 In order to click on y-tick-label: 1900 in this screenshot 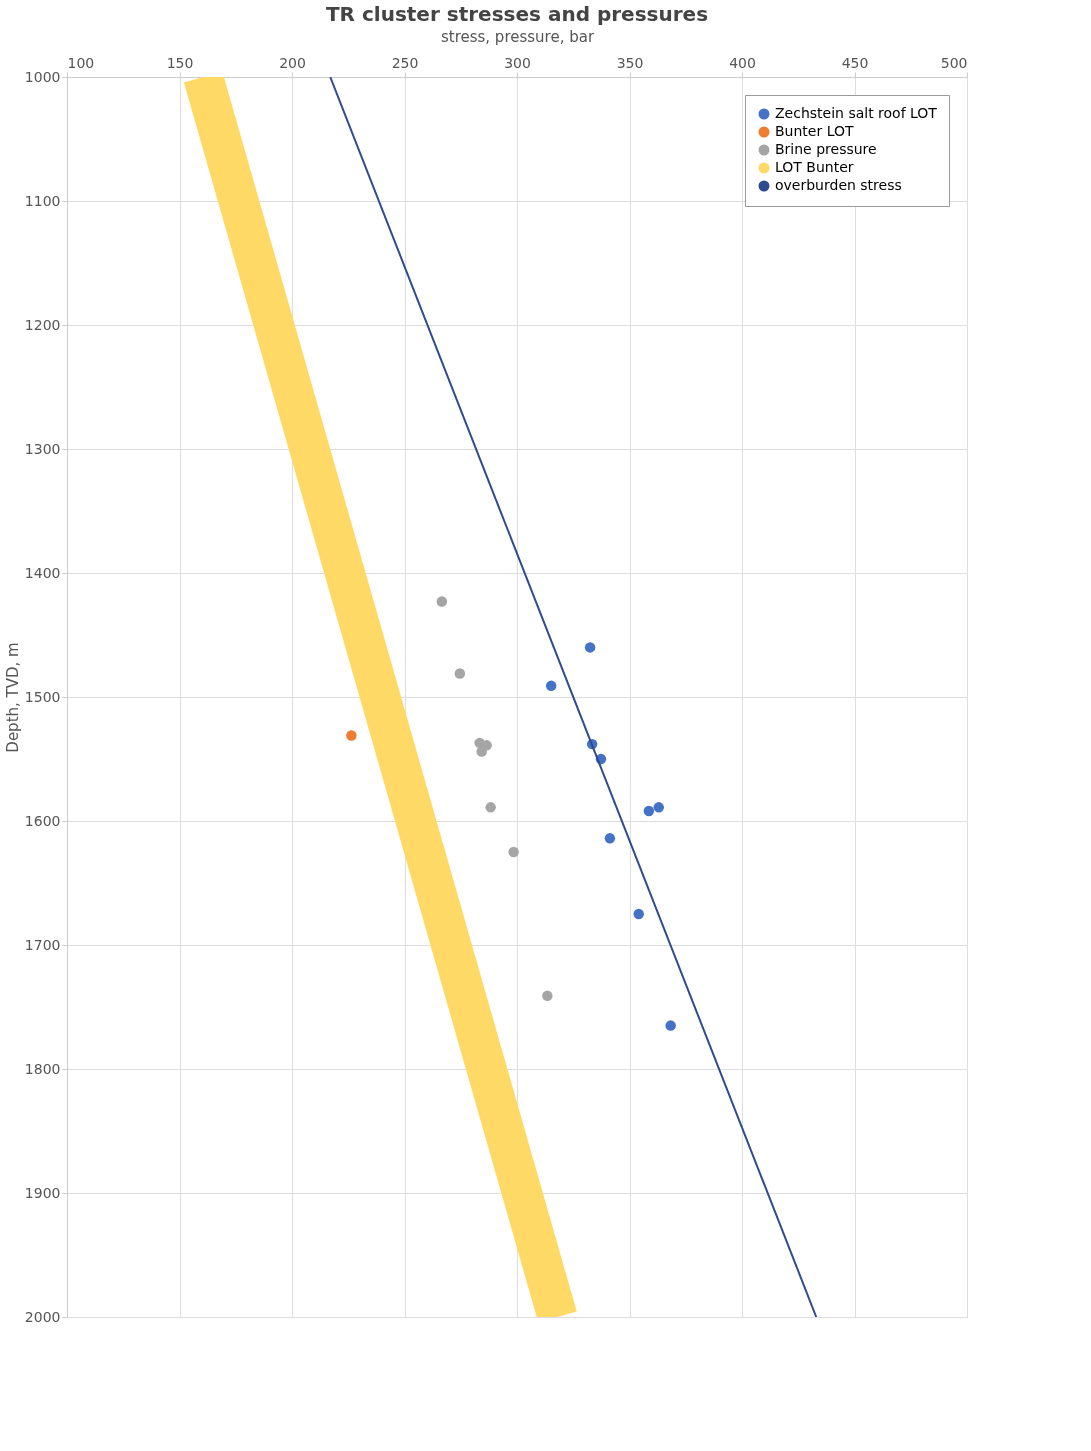, I will do `click(42, 1192)`.